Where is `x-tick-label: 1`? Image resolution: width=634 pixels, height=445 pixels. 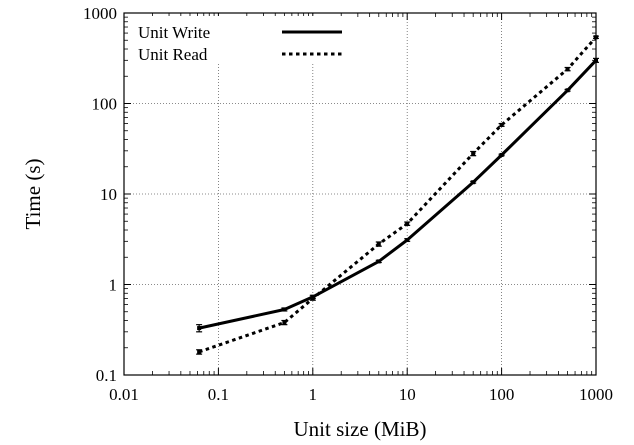 x-tick-label: 1 is located at coordinates (313, 394).